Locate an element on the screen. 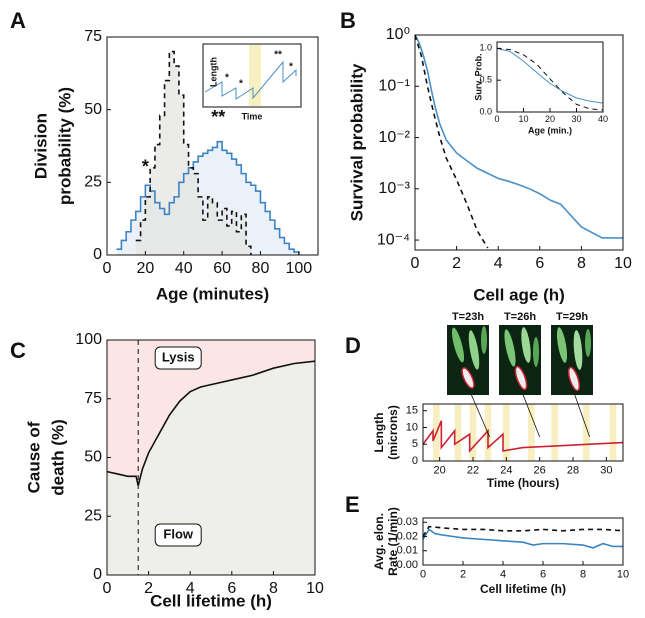 This screenshot has height=618, width=645. y-tick-label: 0.01 is located at coordinates (407, 551).